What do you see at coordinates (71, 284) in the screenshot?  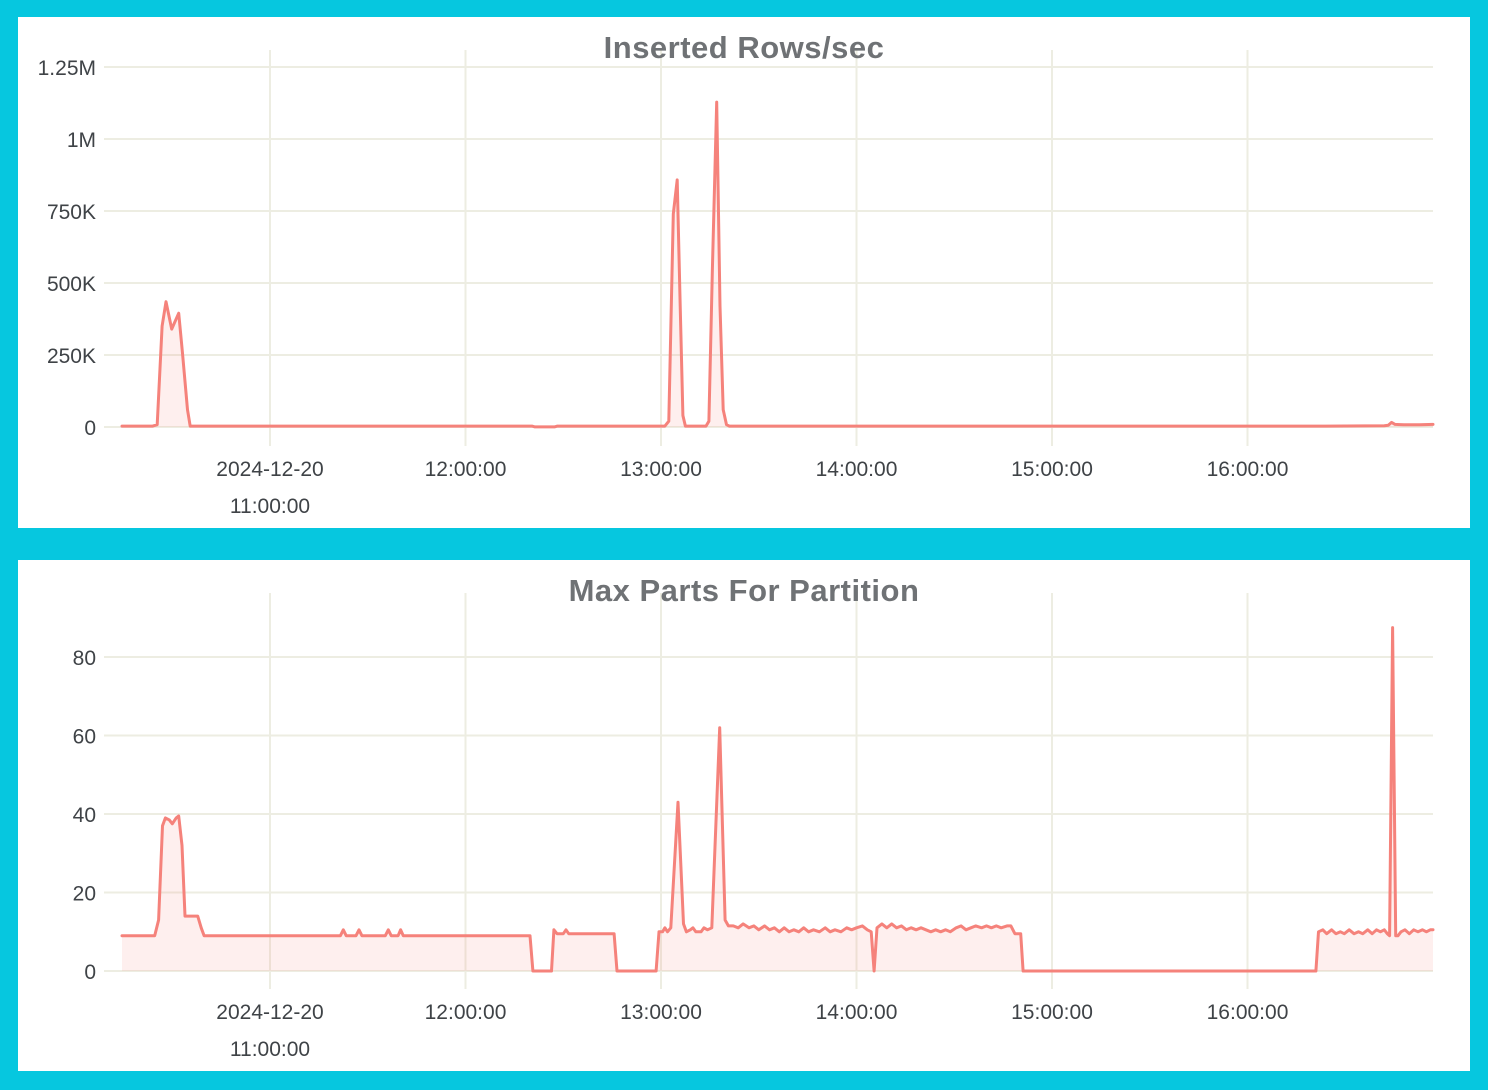 I see `y-tick-label: 500K` at bounding box center [71, 284].